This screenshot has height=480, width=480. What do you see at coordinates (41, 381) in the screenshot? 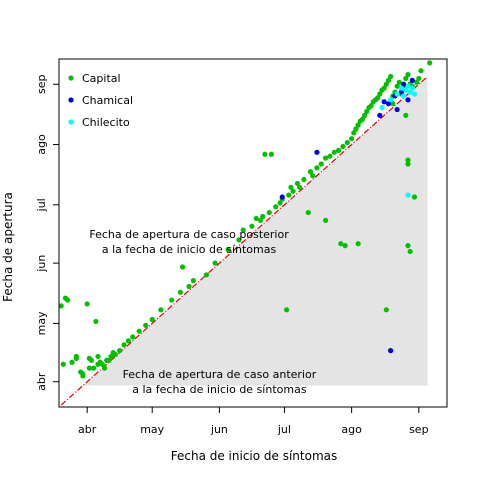
I see `y-tick-label: abr` at bounding box center [41, 381].